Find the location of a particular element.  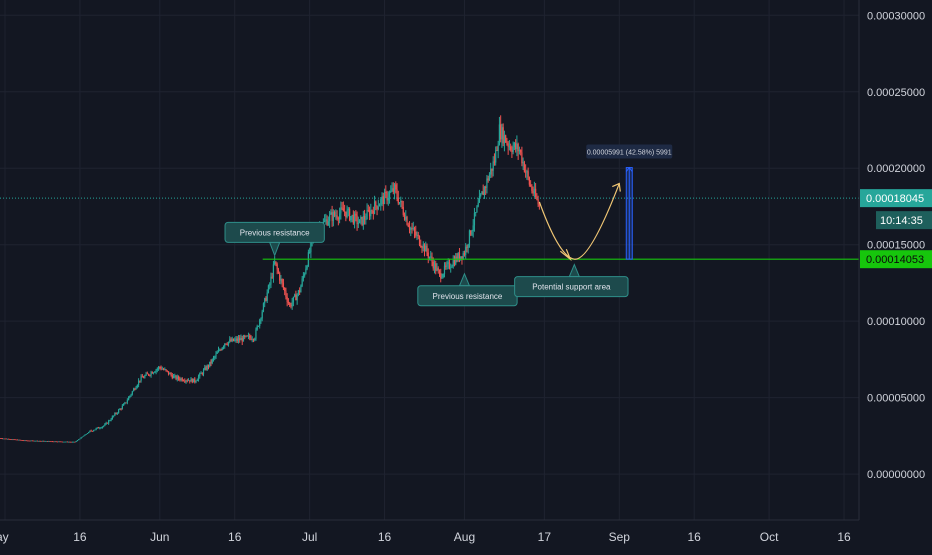

time-tick-label: Jun is located at coordinates (159, 537).